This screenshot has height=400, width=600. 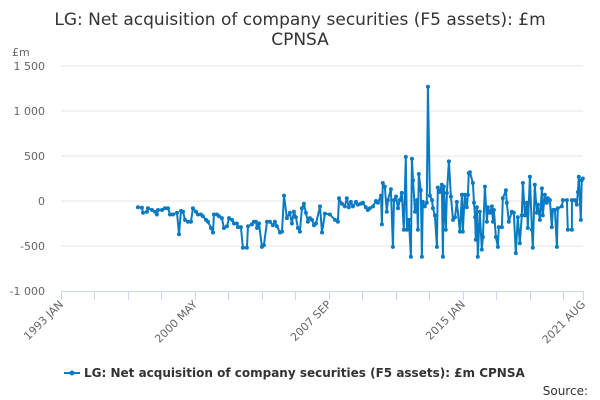 What do you see at coordinates (30, 66) in the screenshot?
I see `y-tick-label: 1 500` at bounding box center [30, 66].